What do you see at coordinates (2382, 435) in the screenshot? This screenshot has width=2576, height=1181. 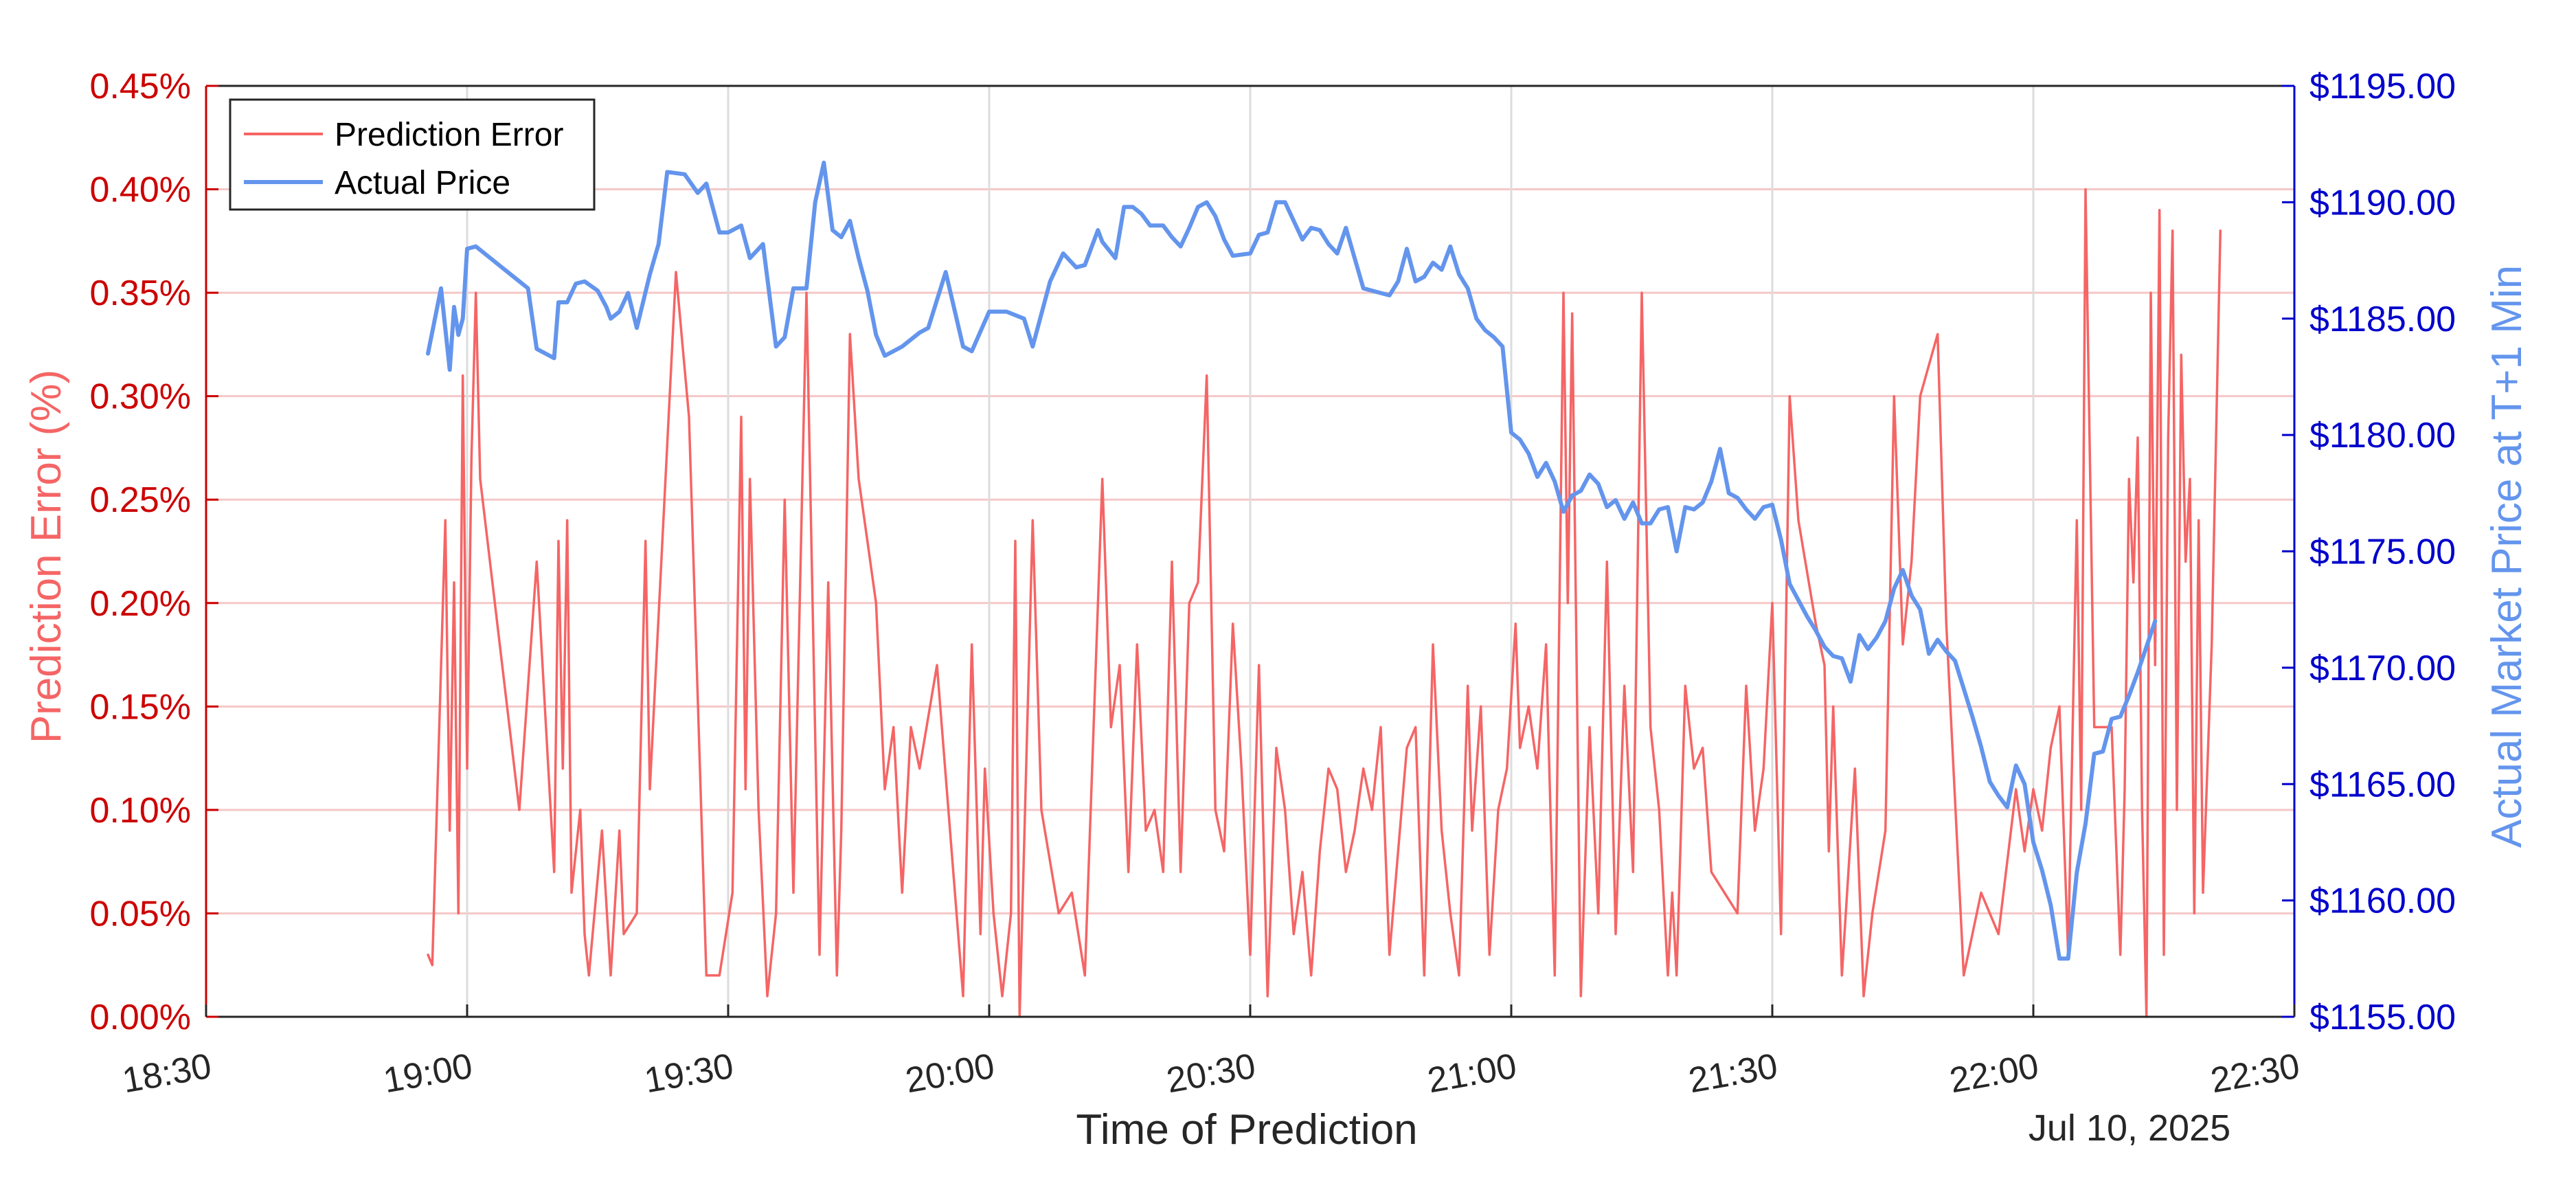 I see `right-tick-label: $1180.00` at bounding box center [2382, 435].